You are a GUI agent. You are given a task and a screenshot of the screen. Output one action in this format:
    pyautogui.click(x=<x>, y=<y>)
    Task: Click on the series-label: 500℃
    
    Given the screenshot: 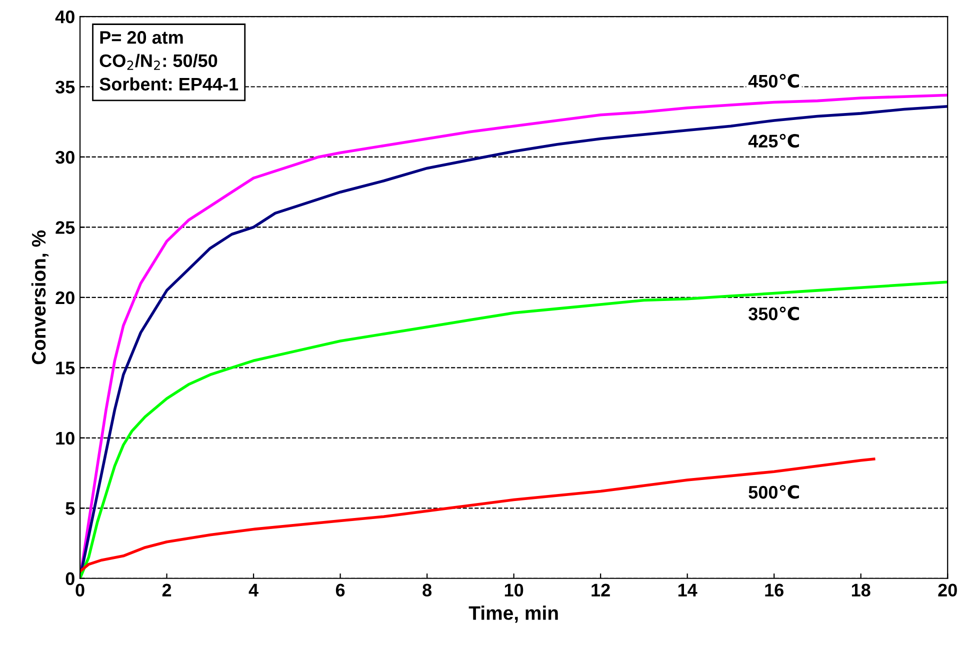 What is the action you would take?
    pyautogui.click(x=773, y=491)
    